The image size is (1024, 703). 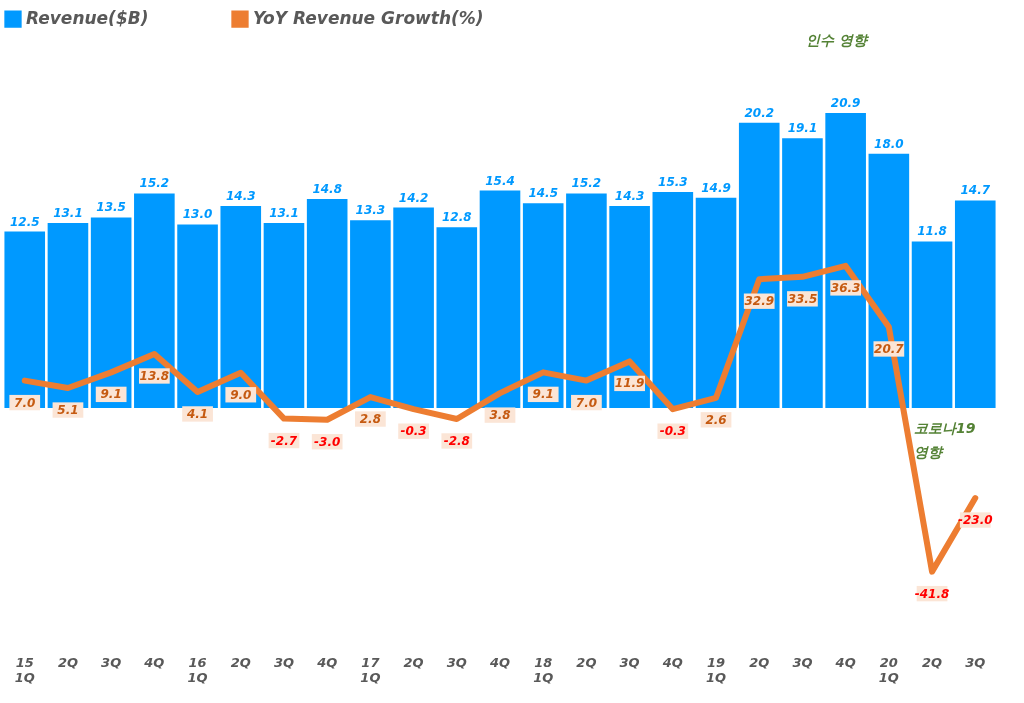 What do you see at coordinates (68, 410) in the screenshot?
I see `data-label: 5.1` at bounding box center [68, 410].